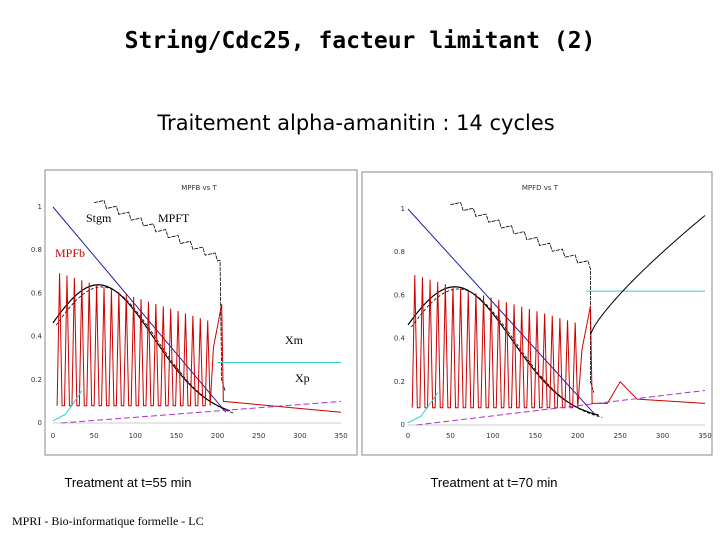 The width and height of the screenshot is (720, 540). What do you see at coordinates (174, 218) in the screenshot?
I see `curve-label: MPFT` at bounding box center [174, 218].